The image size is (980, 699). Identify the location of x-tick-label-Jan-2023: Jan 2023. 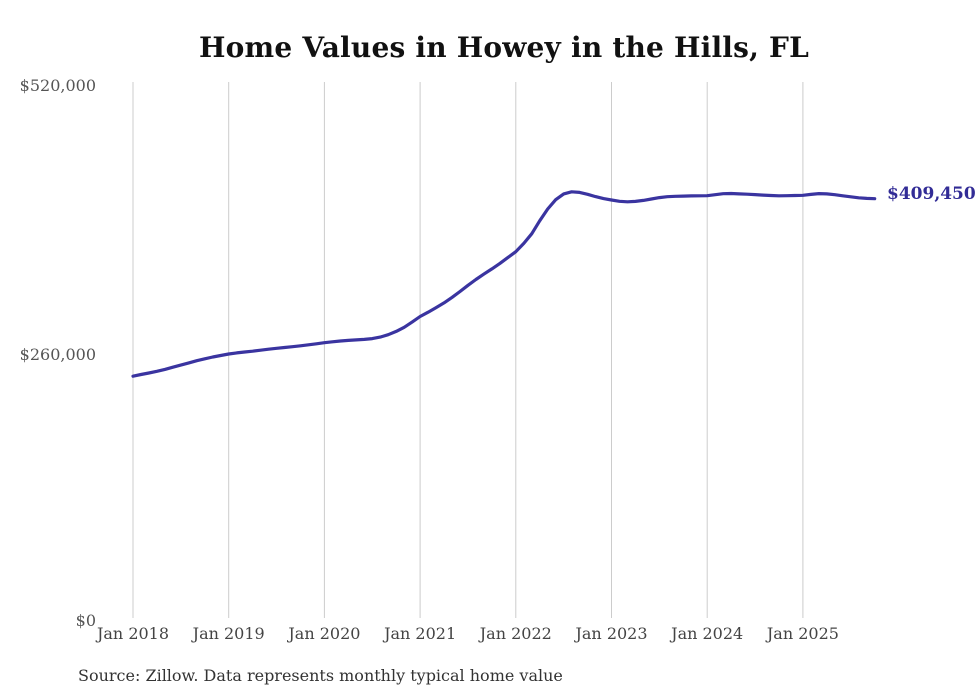
(611, 633).